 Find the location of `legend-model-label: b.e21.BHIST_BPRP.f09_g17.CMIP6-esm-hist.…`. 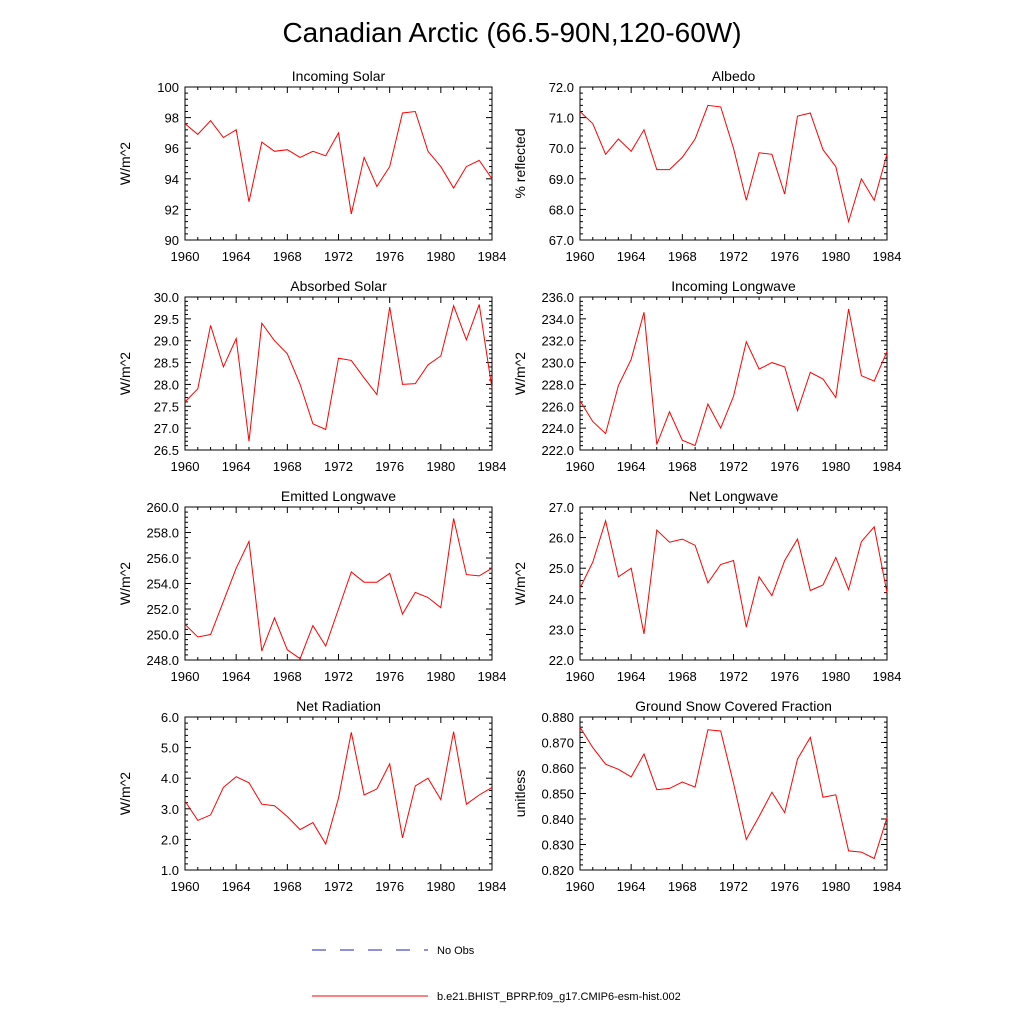

legend-model-label: b.e21.BHIST_BPRP.f09_g17.CMIP6-esm-hist.… is located at coordinates (559, 997).